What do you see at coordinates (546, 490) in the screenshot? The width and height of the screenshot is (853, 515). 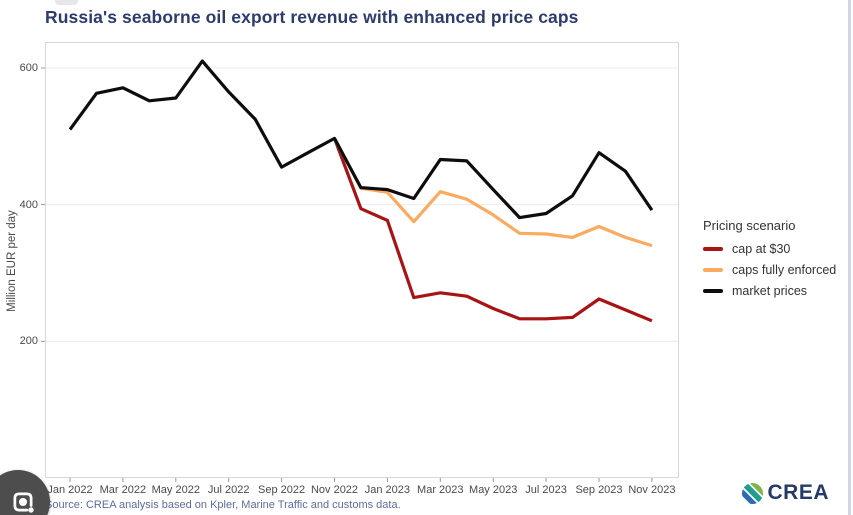 I see `x-tick-label: Jul 2023` at bounding box center [546, 490].